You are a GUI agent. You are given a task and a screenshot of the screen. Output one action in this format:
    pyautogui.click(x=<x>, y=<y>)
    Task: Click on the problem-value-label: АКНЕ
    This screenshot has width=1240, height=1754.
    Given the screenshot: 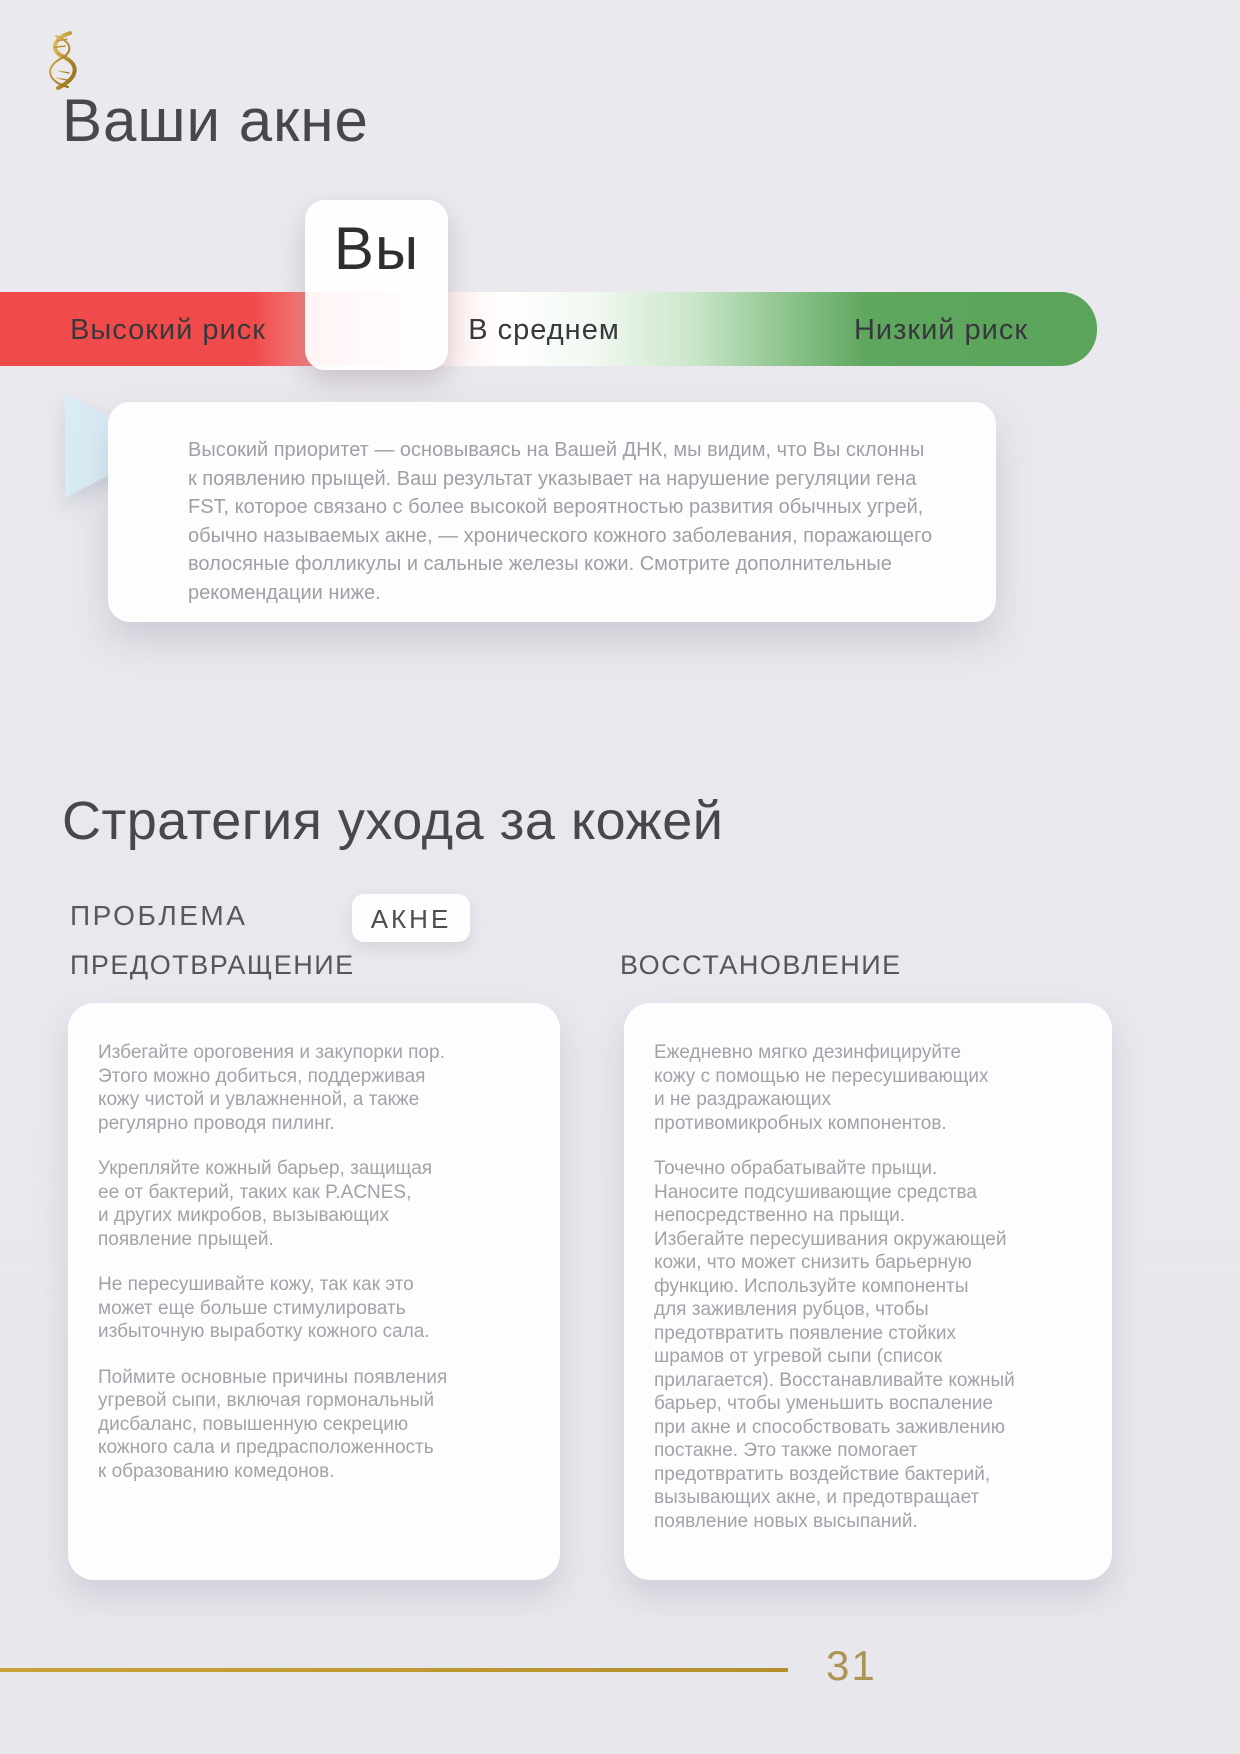 What is the action you would take?
    pyautogui.click(x=411, y=919)
    